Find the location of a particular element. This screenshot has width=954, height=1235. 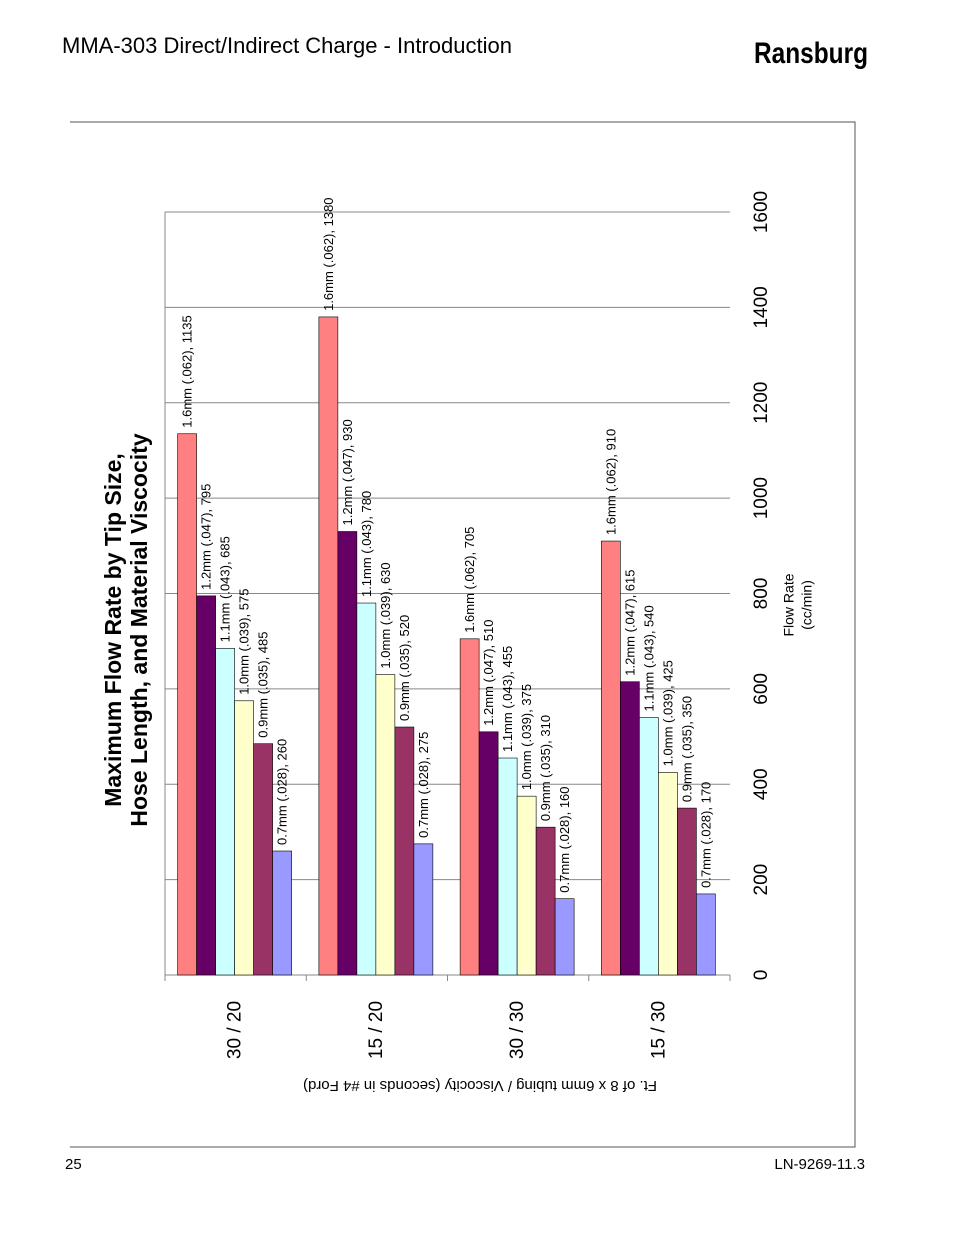

data-label: 0.7mm (.028), 275 is located at coordinates (423, 785).